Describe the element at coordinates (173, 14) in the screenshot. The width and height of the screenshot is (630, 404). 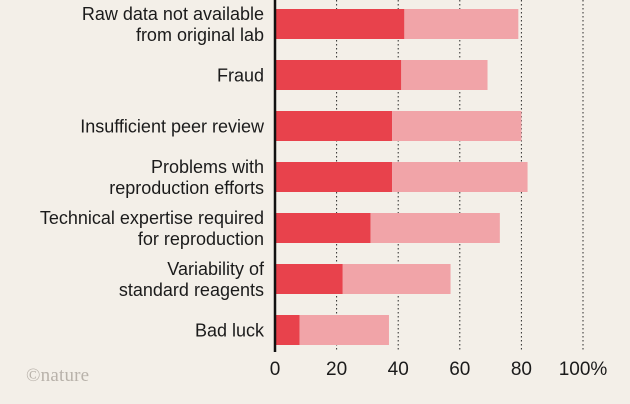
I see `category-label-1-line-1: Raw data not available` at that location.